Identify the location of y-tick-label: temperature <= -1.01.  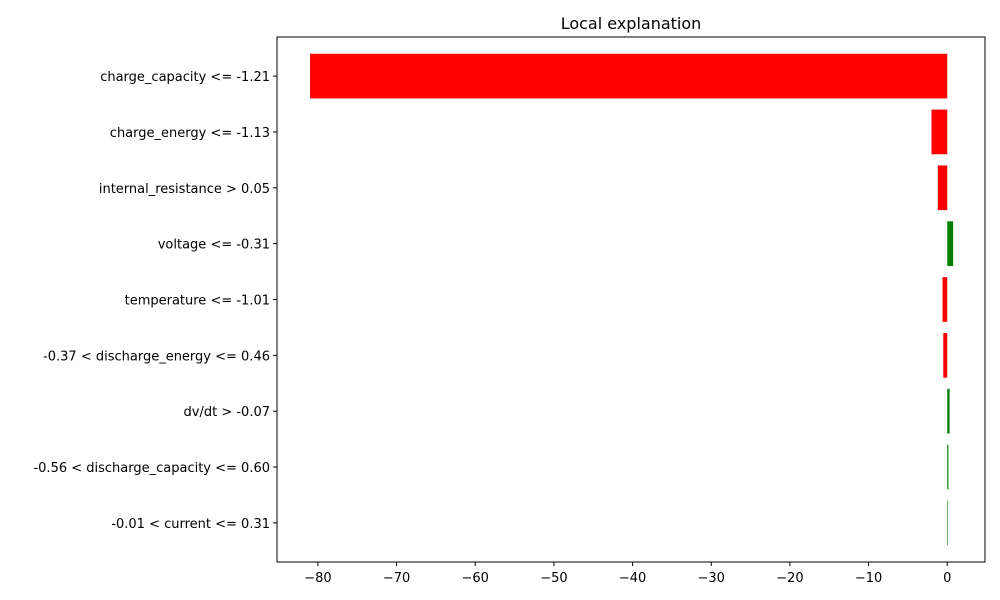
(197, 301).